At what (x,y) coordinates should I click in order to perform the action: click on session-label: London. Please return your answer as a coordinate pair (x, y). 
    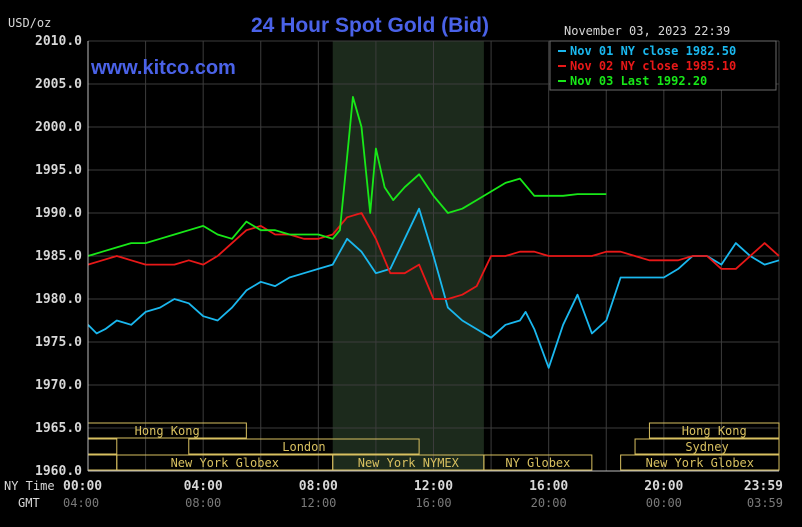
    Looking at the image, I should click on (303, 447).